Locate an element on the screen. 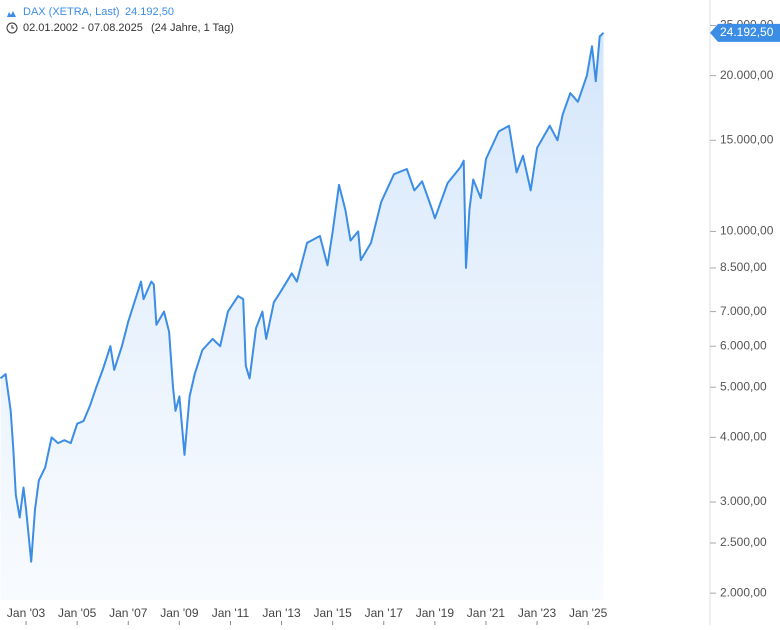  x-tick-label: Jan '17 is located at coordinates (384, 613).